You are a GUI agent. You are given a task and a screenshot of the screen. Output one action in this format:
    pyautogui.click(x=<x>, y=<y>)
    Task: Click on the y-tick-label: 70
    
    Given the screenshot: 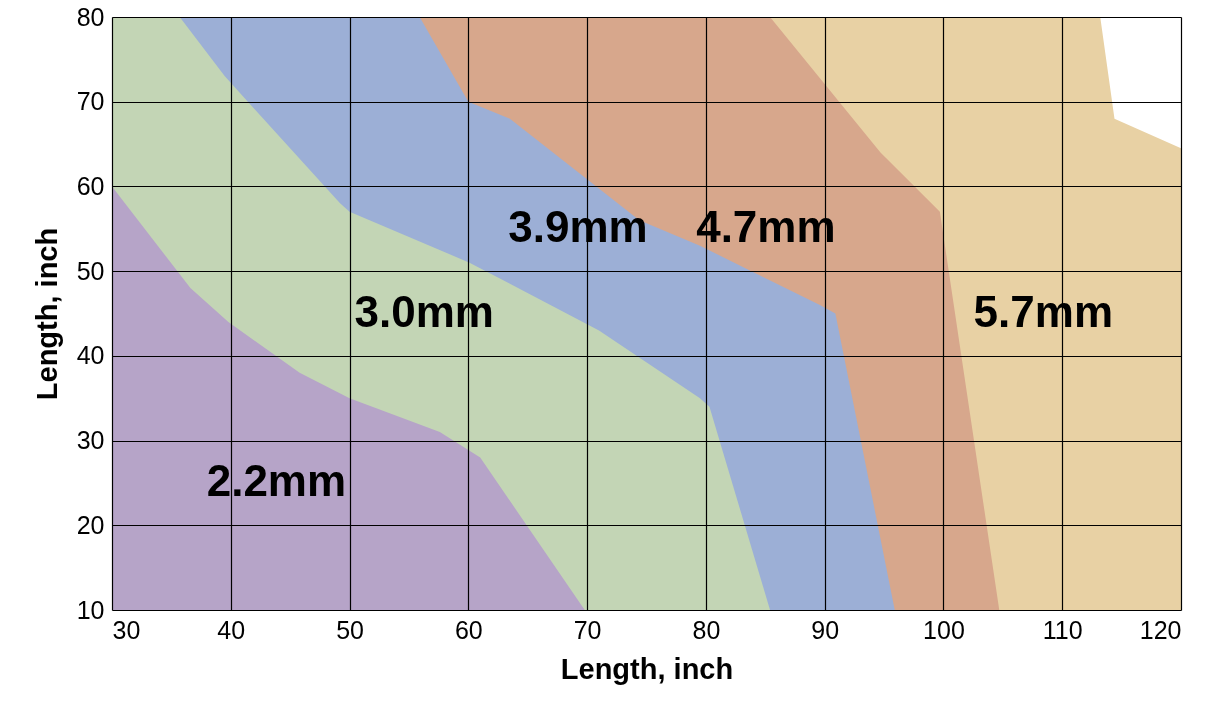 What is the action you would take?
    pyautogui.click(x=90, y=101)
    